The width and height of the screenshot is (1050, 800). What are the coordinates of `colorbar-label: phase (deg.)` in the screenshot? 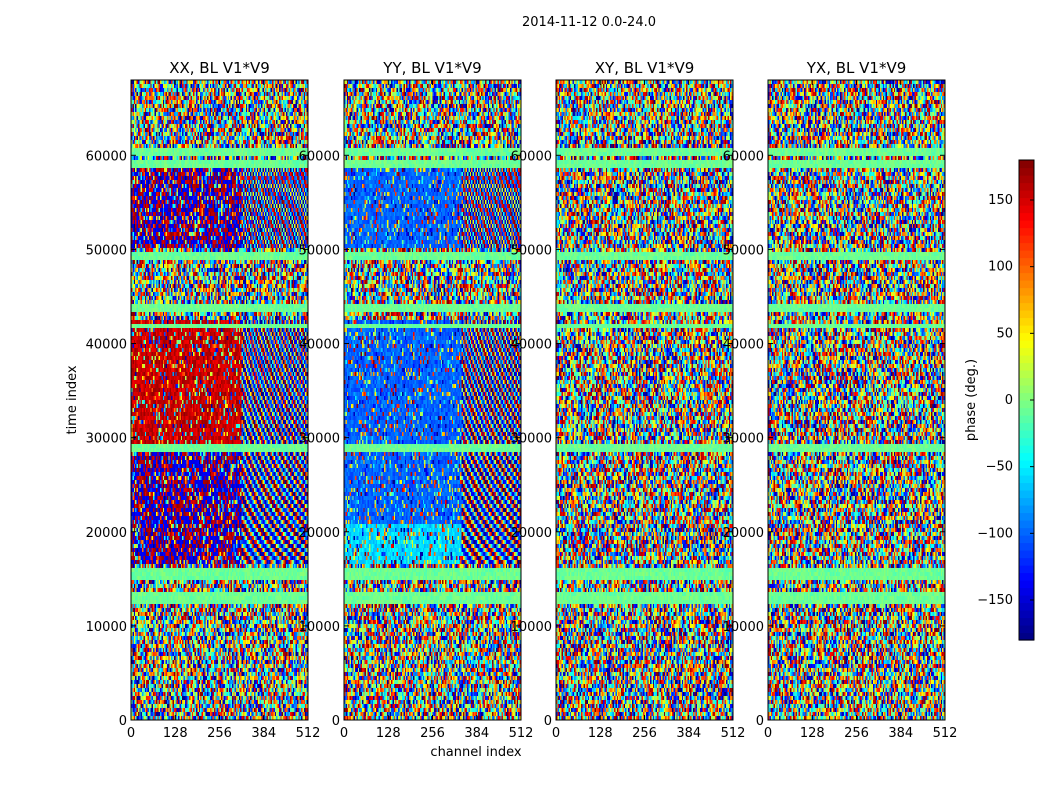 It's located at (971, 400).